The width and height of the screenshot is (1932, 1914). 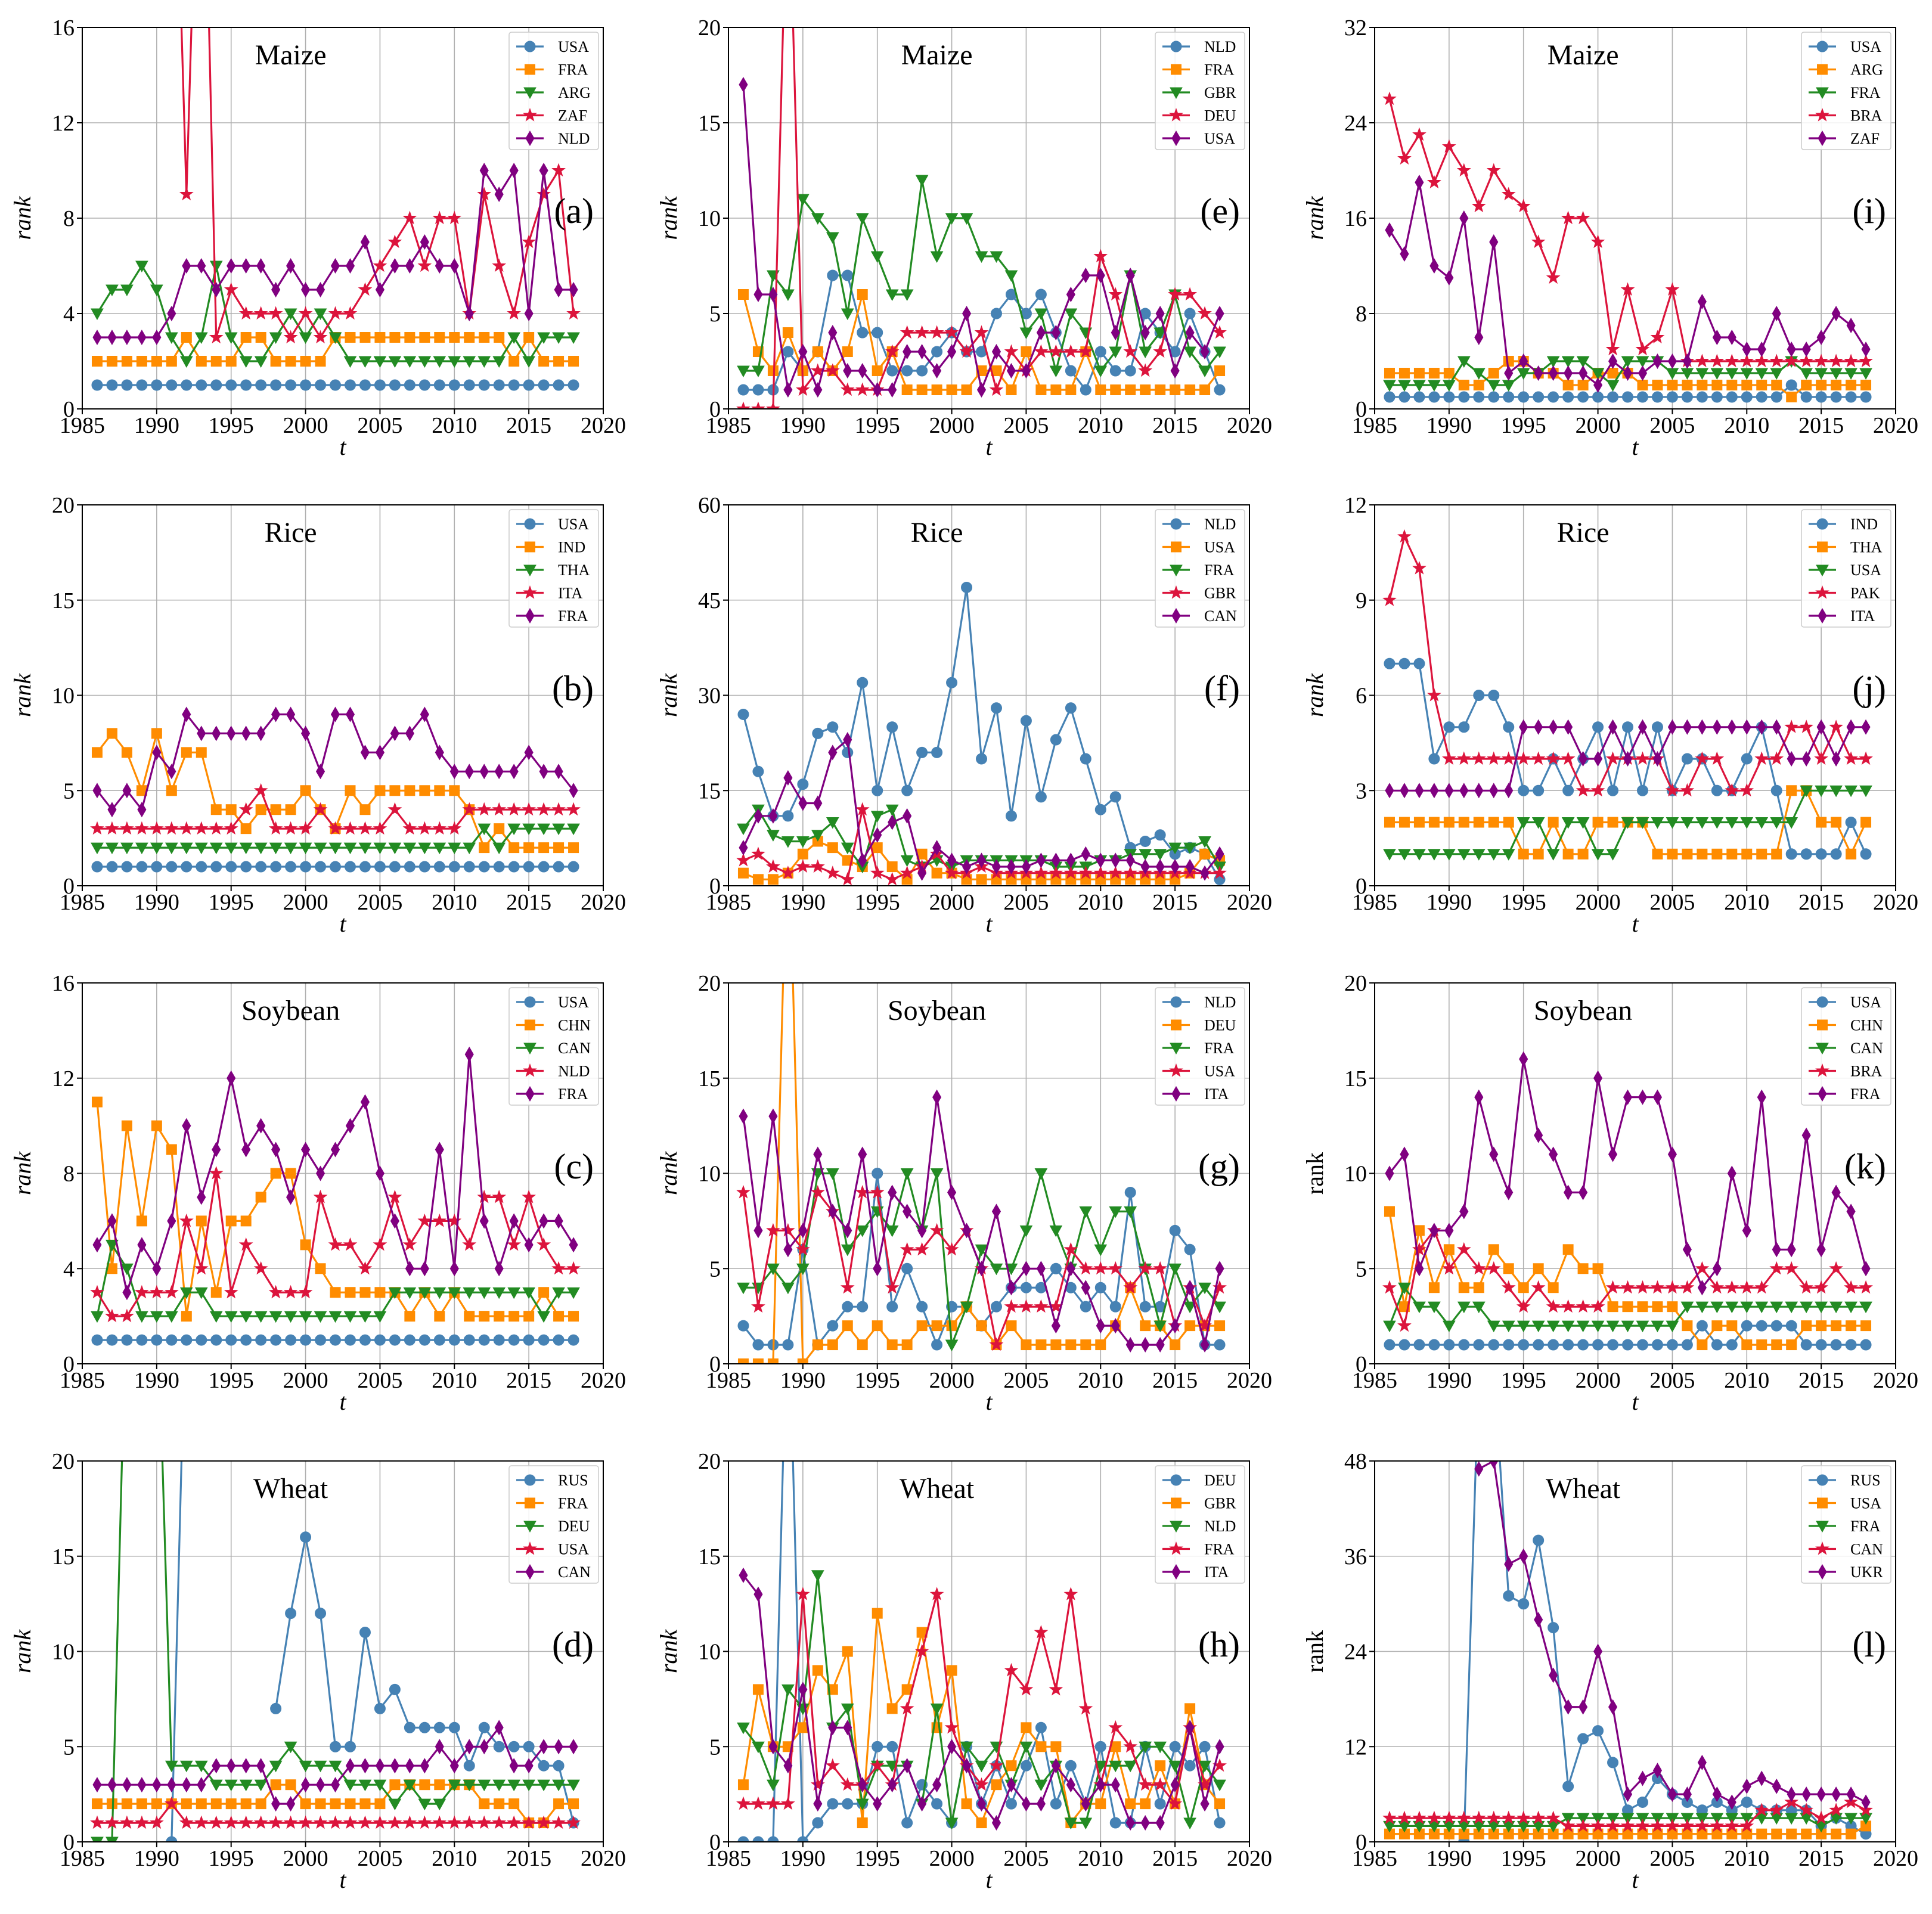 What do you see at coordinates (573, 688) in the screenshot?
I see `panel-label: (b)` at bounding box center [573, 688].